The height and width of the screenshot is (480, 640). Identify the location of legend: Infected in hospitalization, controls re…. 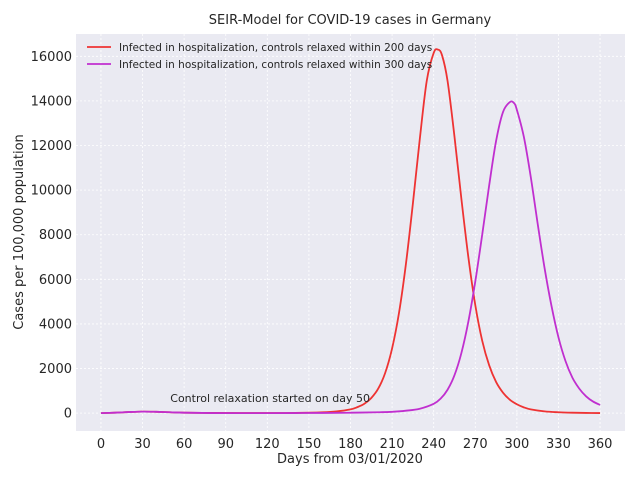
(259, 56).